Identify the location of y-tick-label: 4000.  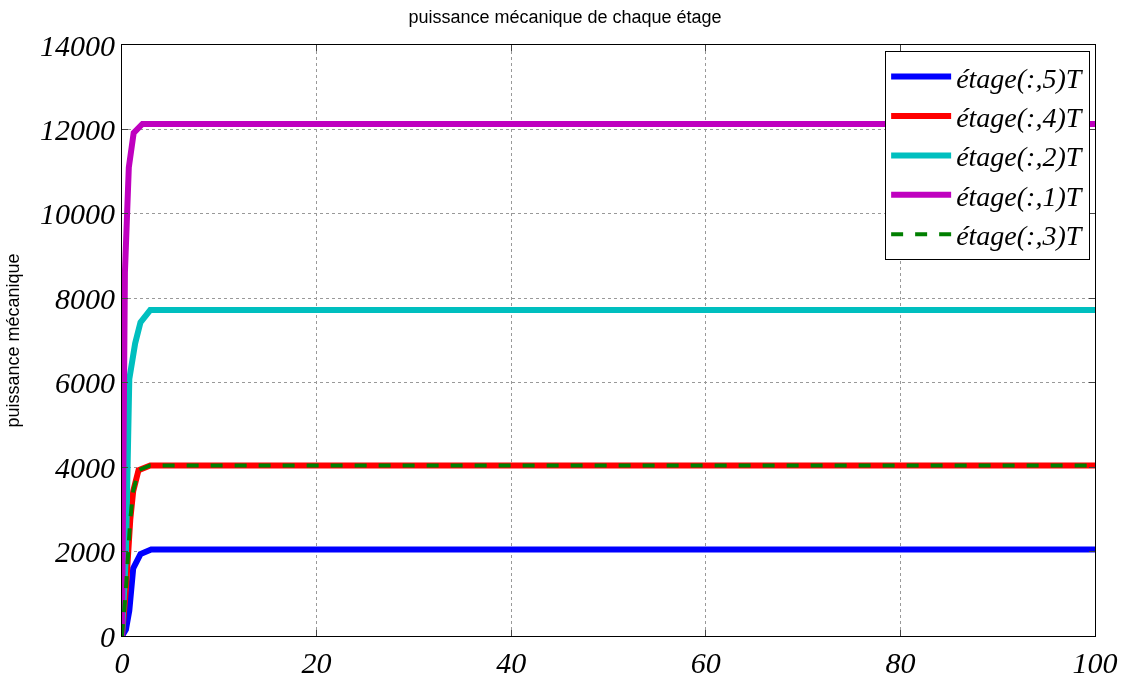
(85, 467).